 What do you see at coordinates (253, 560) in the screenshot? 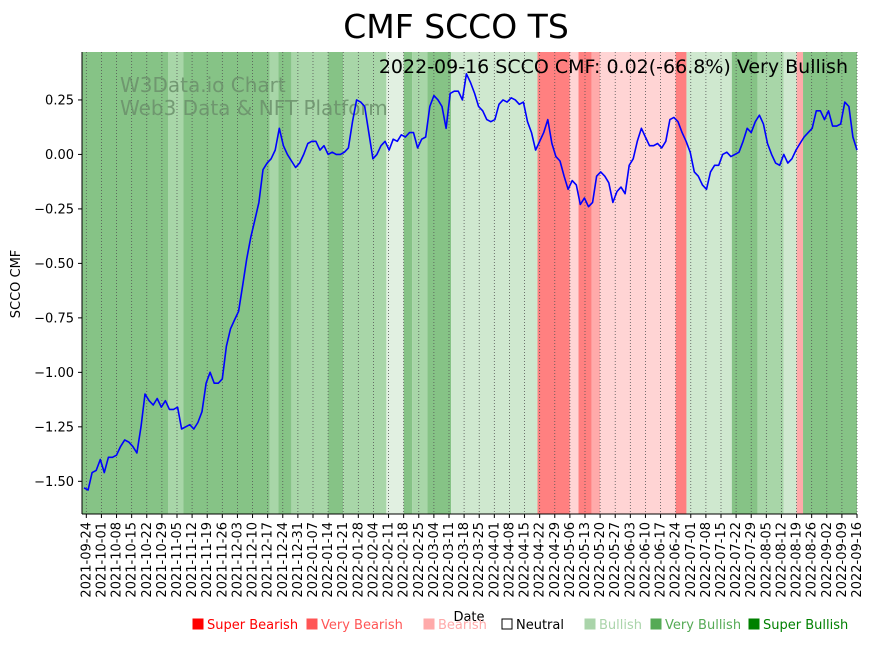
I see `x-tick-label: 2021-12-10` at bounding box center [253, 560].